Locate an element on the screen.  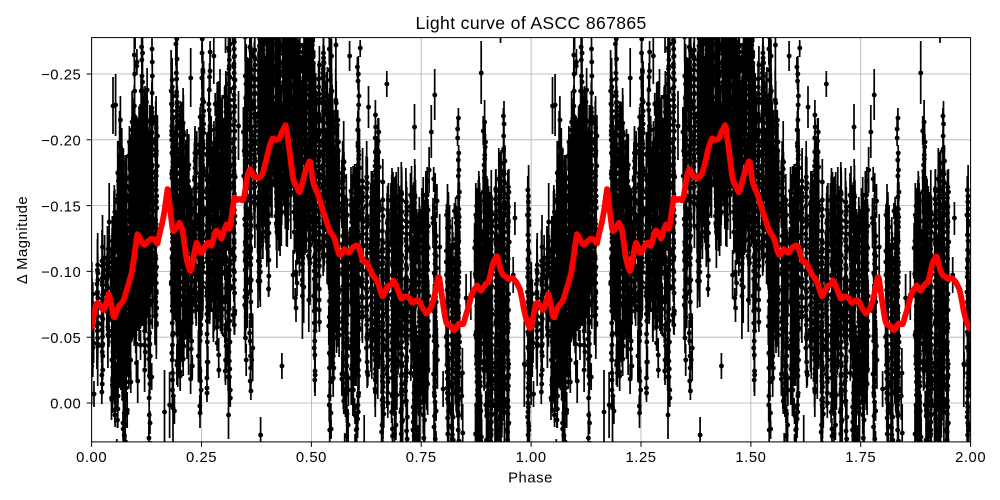
svg-text: 1.50 is located at coordinates (750, 458).